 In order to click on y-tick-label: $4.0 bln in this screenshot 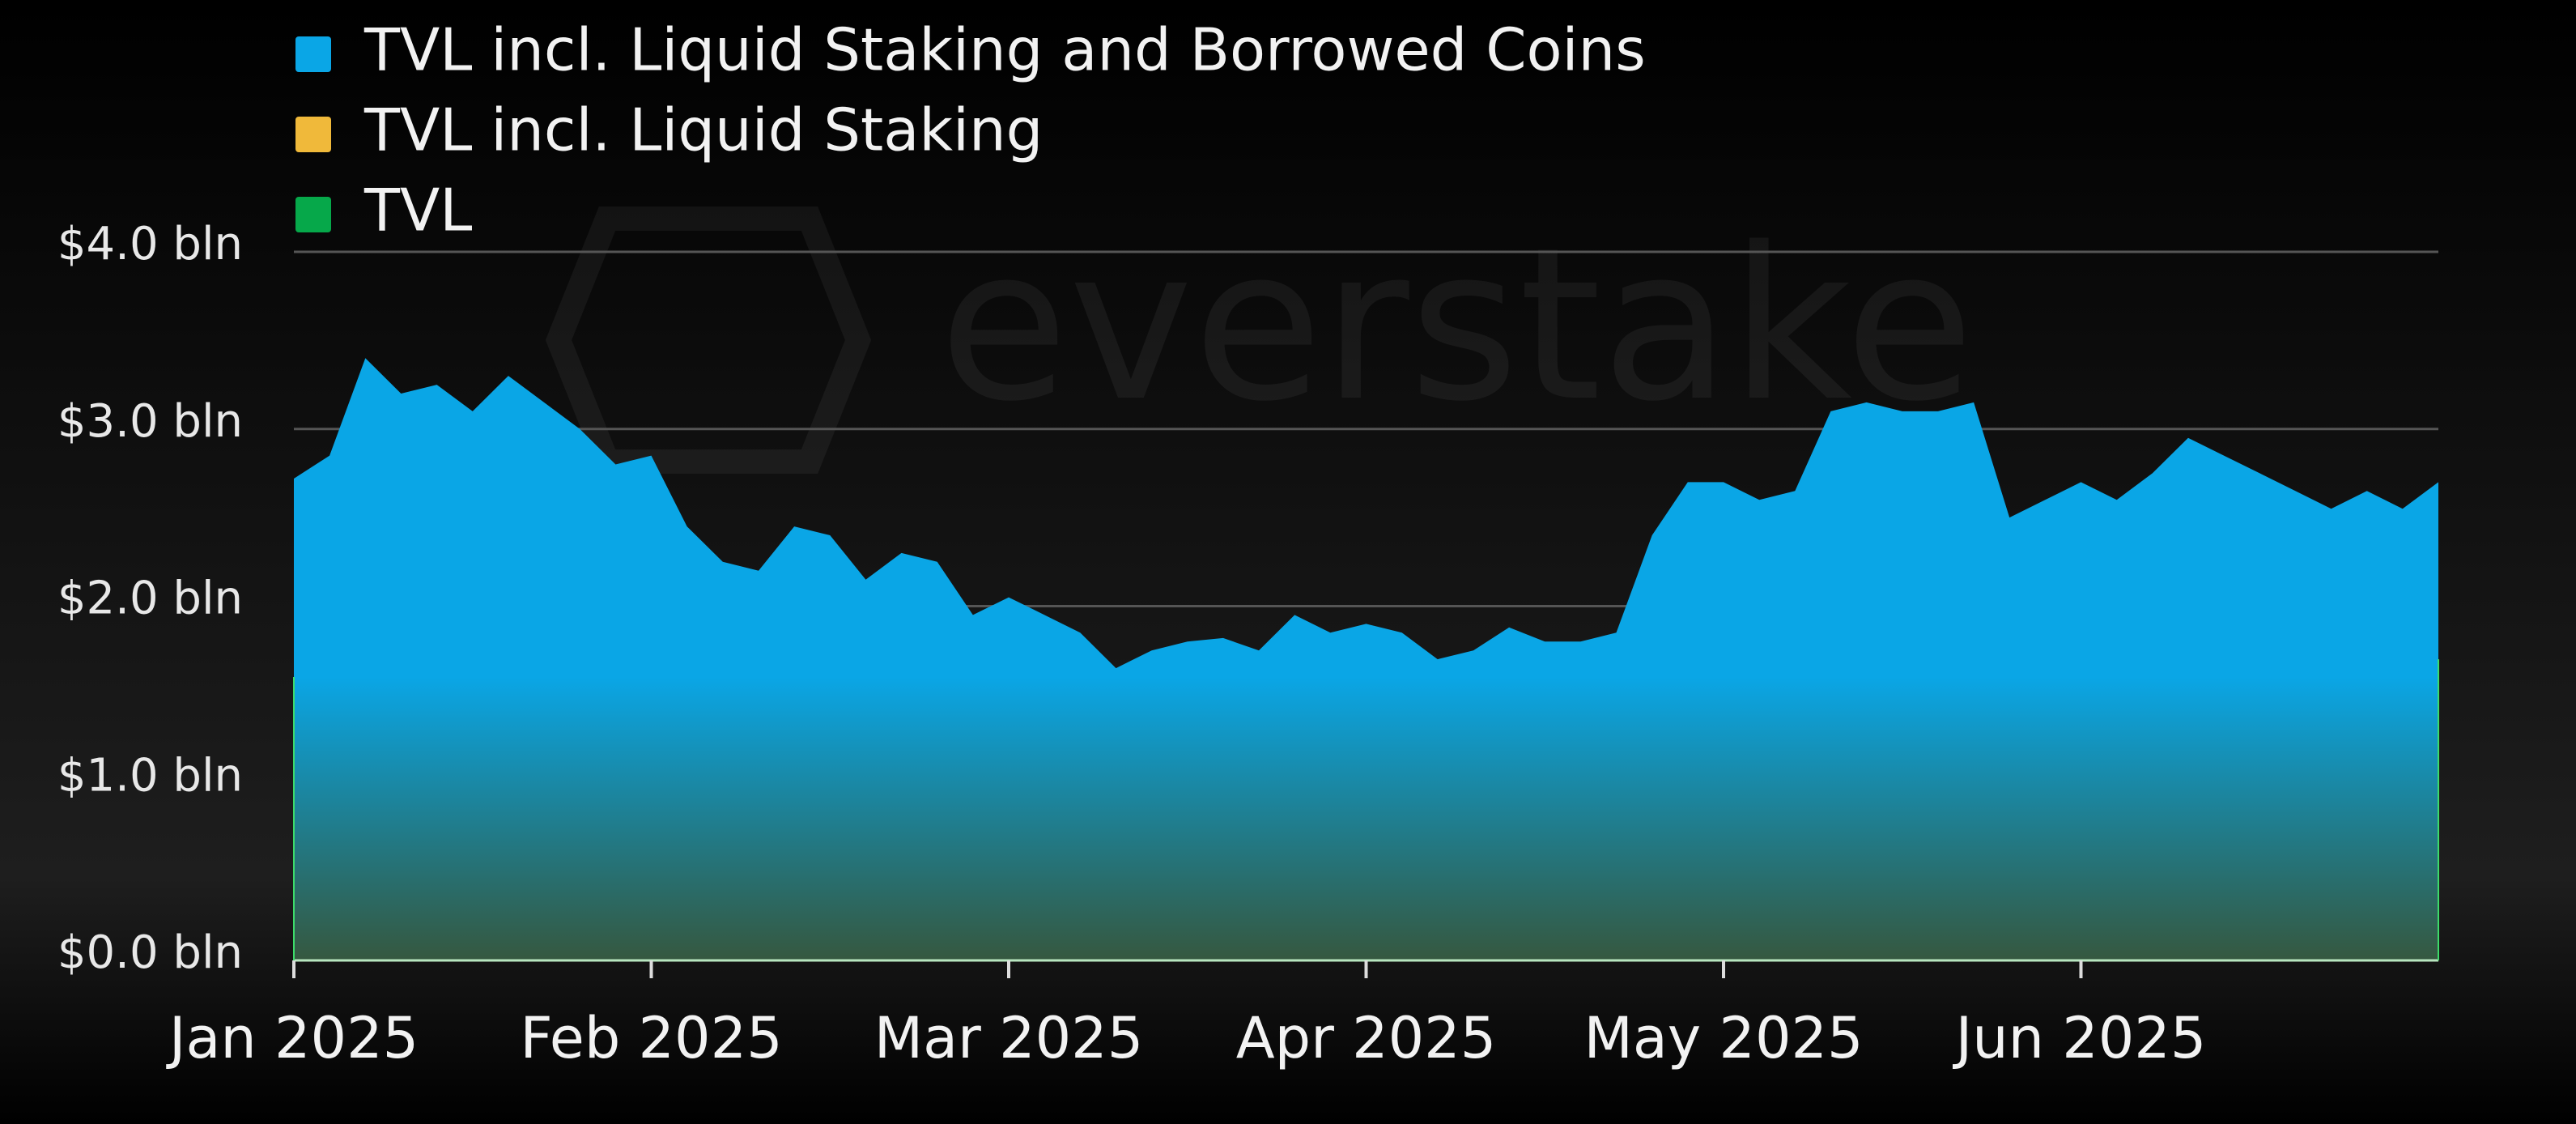, I will do `click(150, 244)`.